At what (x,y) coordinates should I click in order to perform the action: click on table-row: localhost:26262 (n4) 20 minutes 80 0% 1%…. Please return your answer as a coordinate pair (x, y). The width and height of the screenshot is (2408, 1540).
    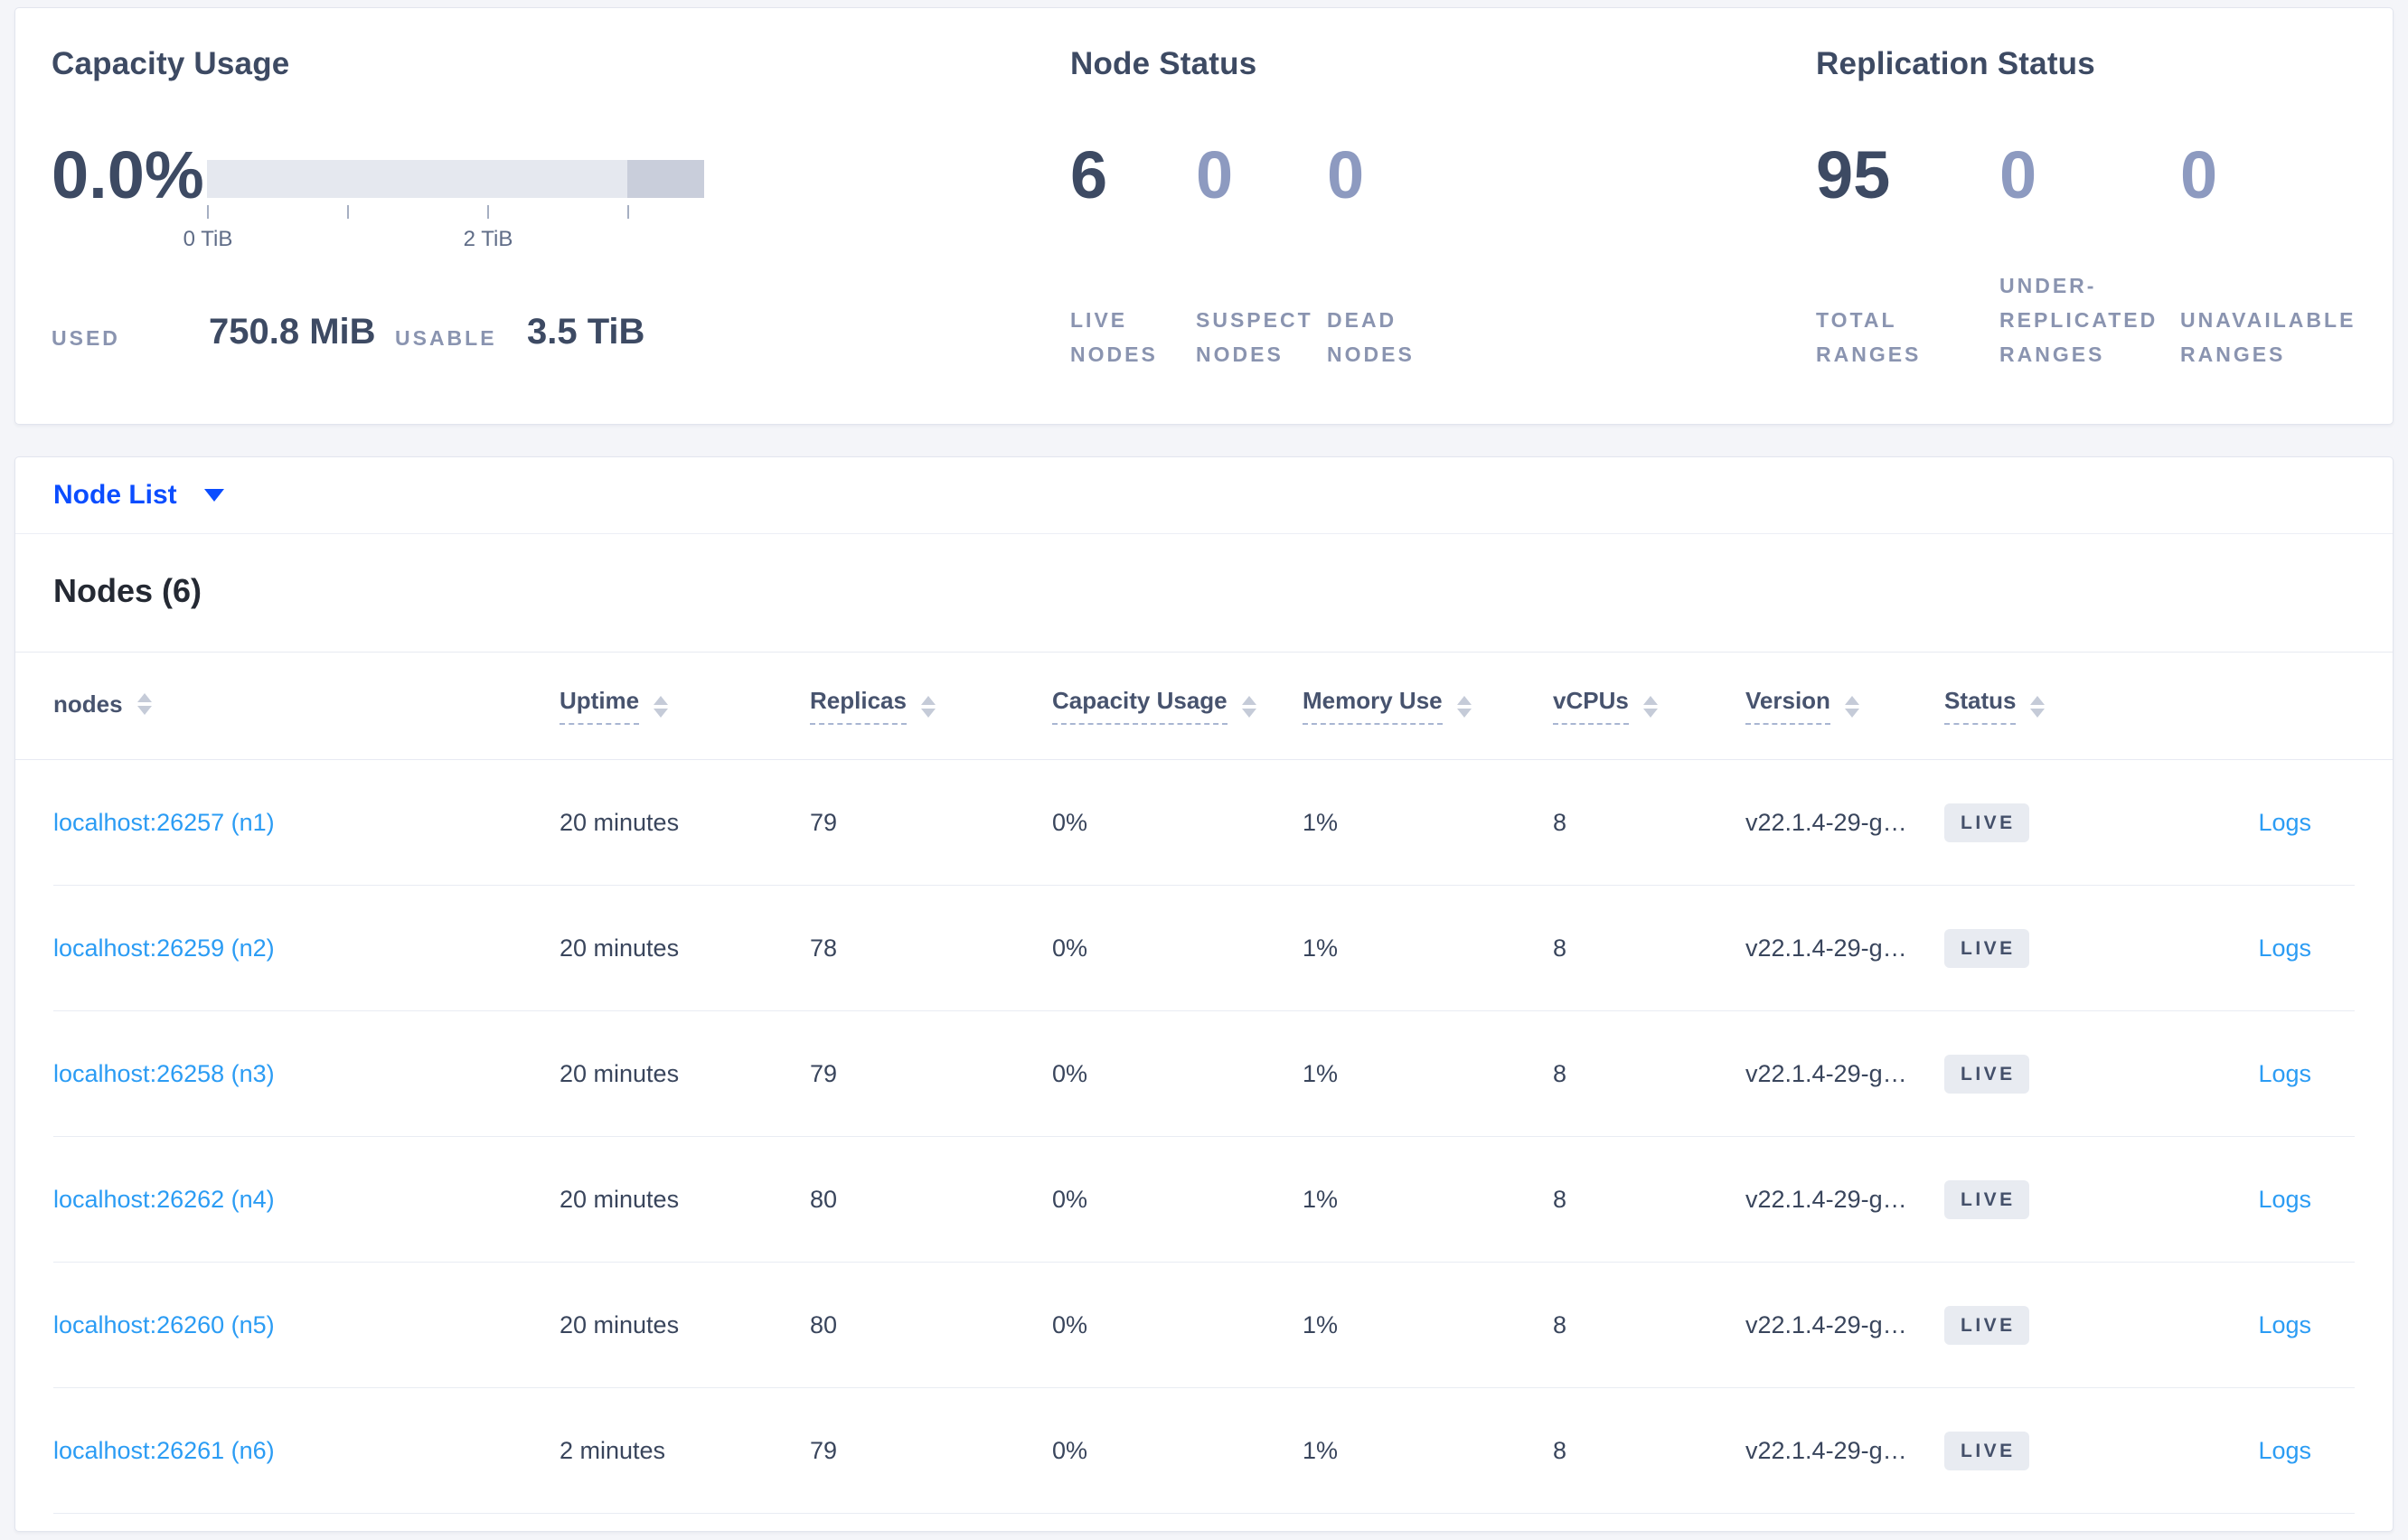
    Looking at the image, I should click on (1204, 1200).